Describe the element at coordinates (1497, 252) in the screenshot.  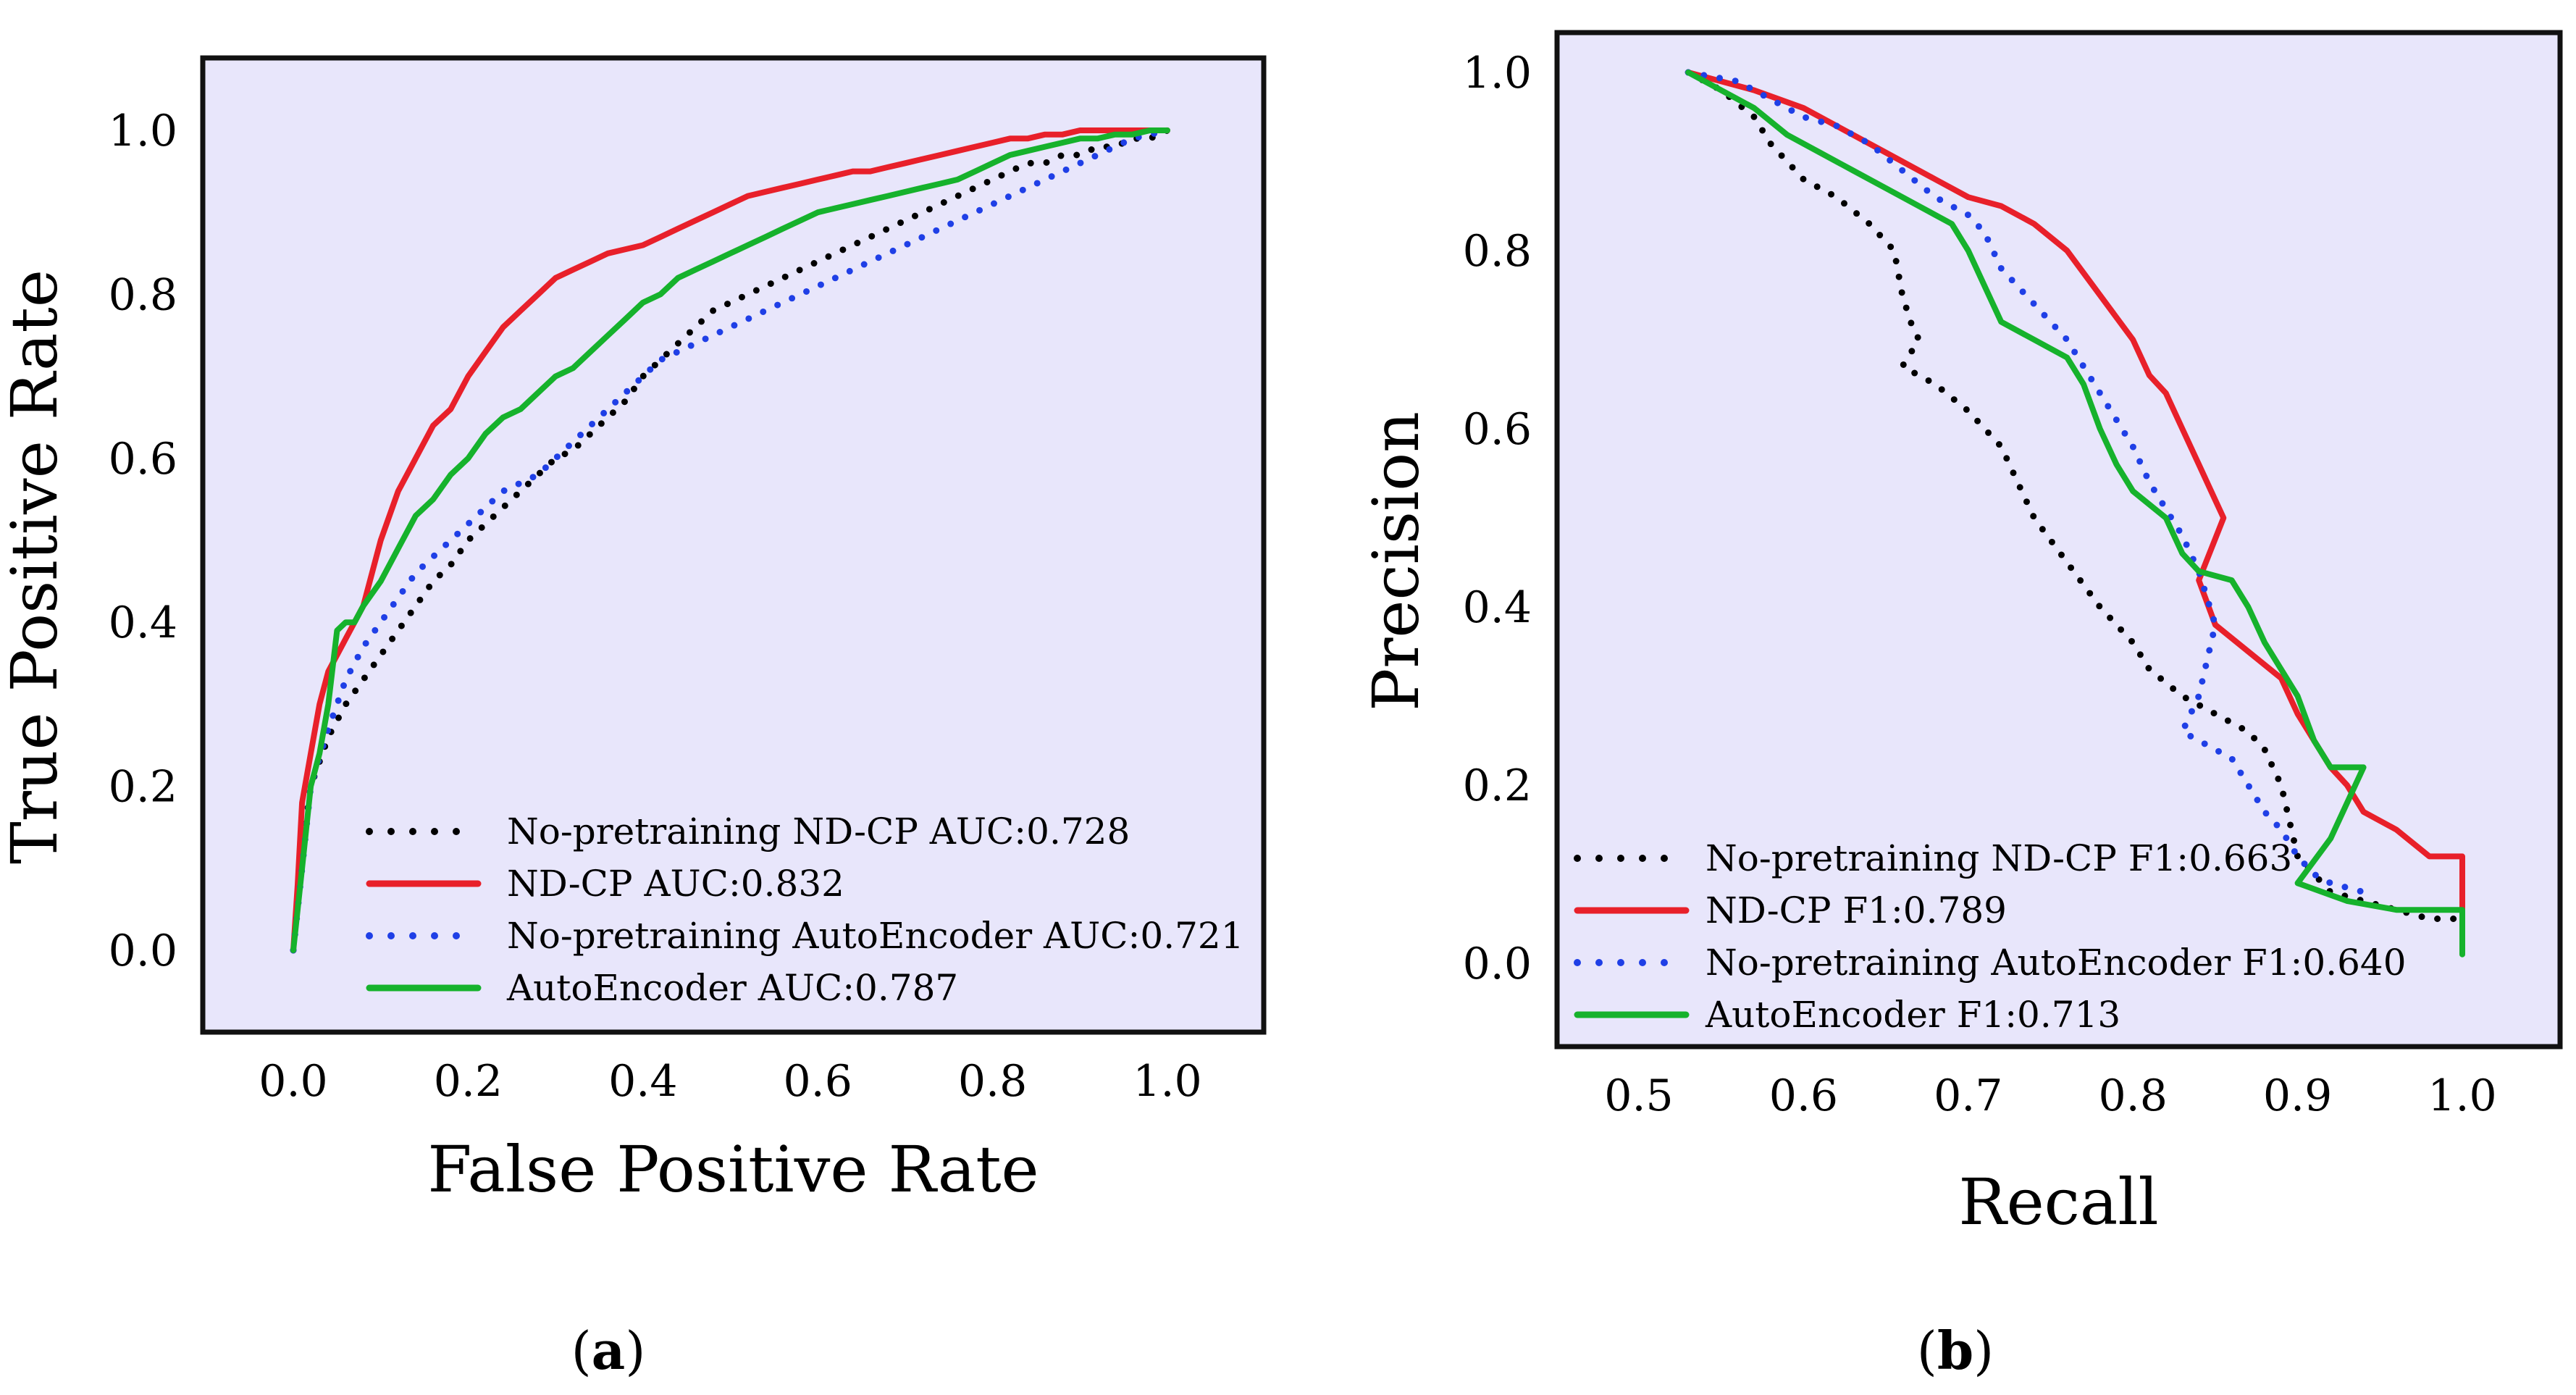
I see `y-tick-label-b-4: 0.8` at that location.